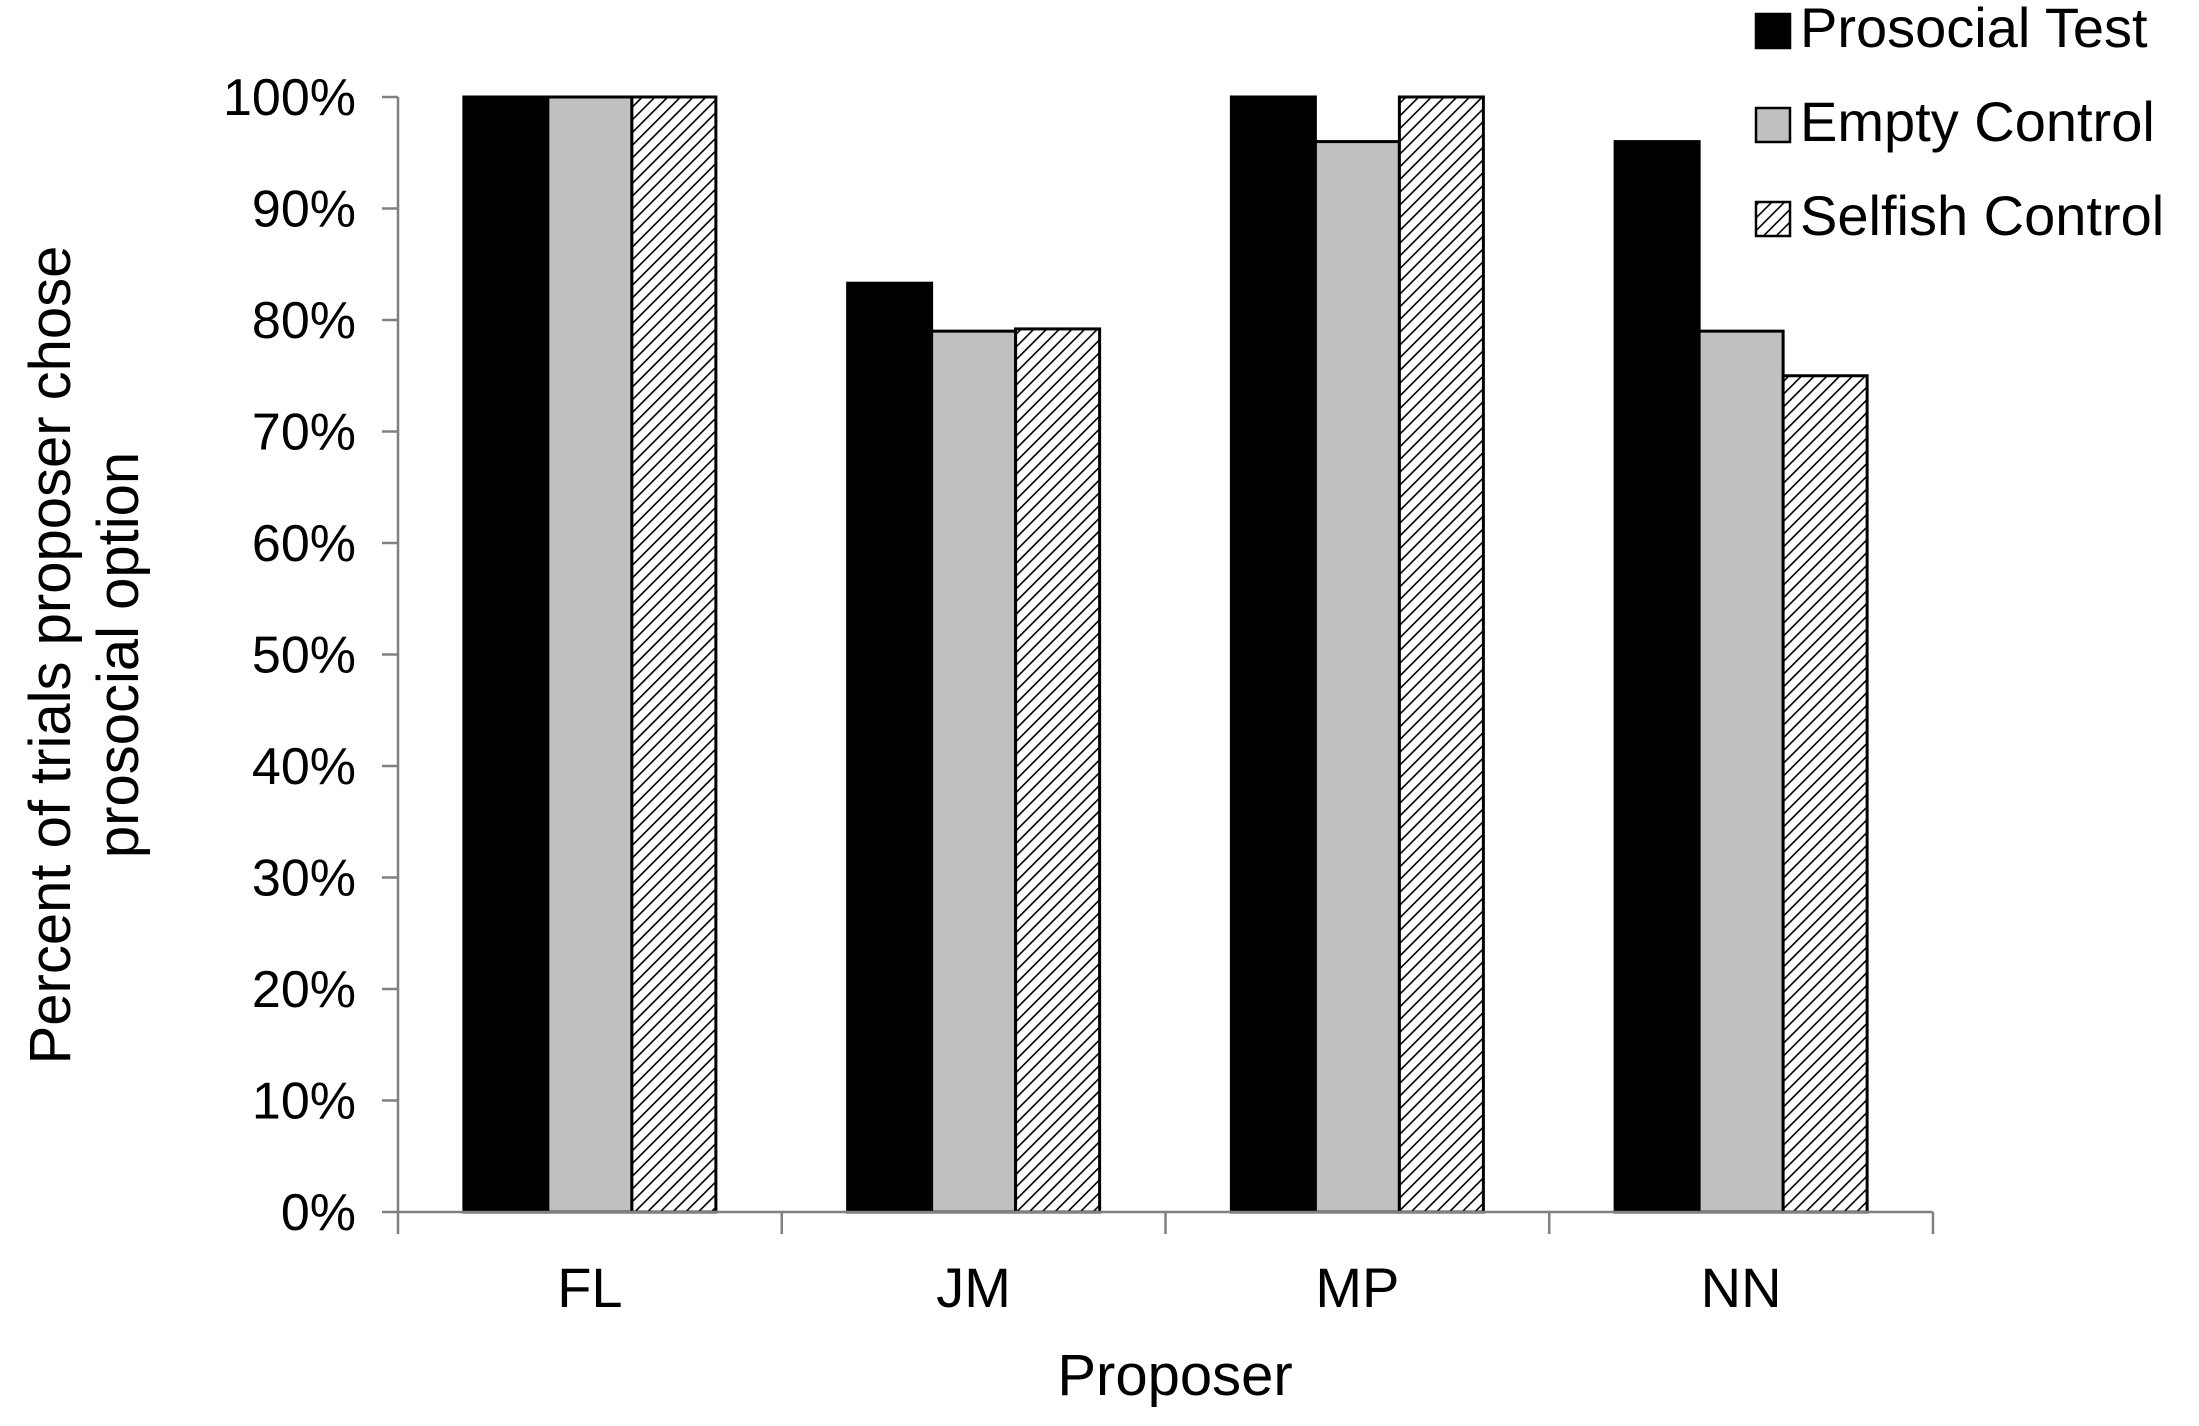  I want to click on y-axis-ticks: 0% 10% 20% 30% 40% 50% 60% 70% 80% 90% 100%, so click(310, 655).